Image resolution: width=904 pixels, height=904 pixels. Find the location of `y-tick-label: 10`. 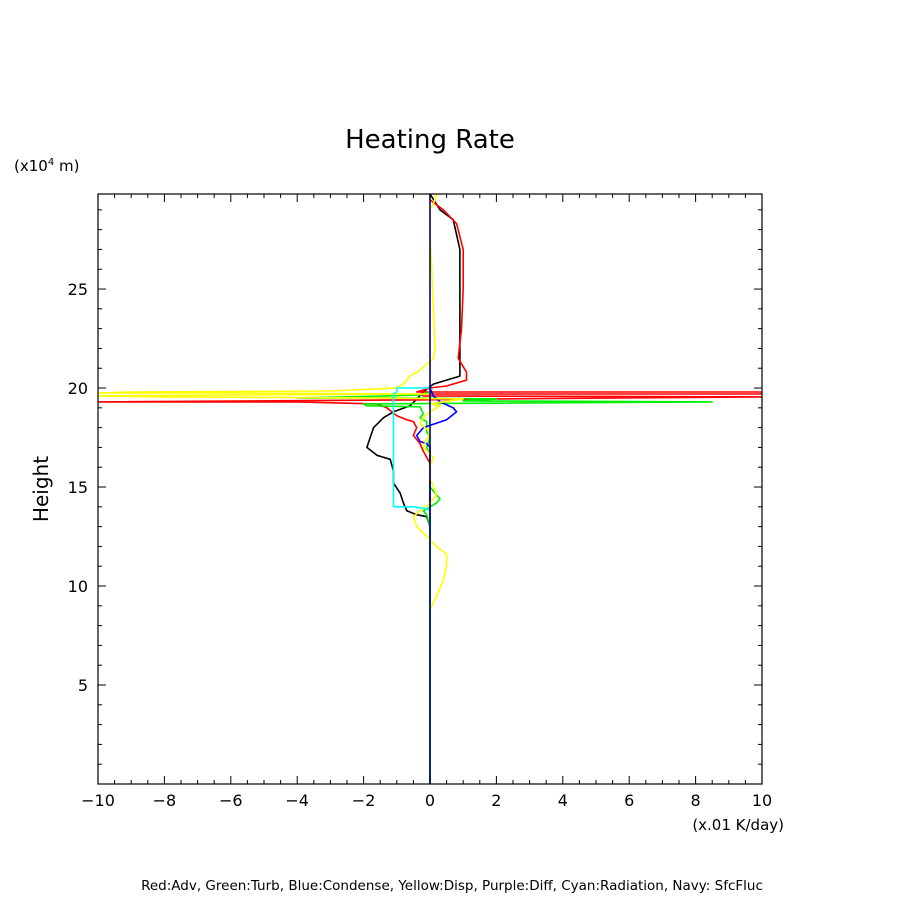

y-tick-label: 10 is located at coordinates (78, 586).